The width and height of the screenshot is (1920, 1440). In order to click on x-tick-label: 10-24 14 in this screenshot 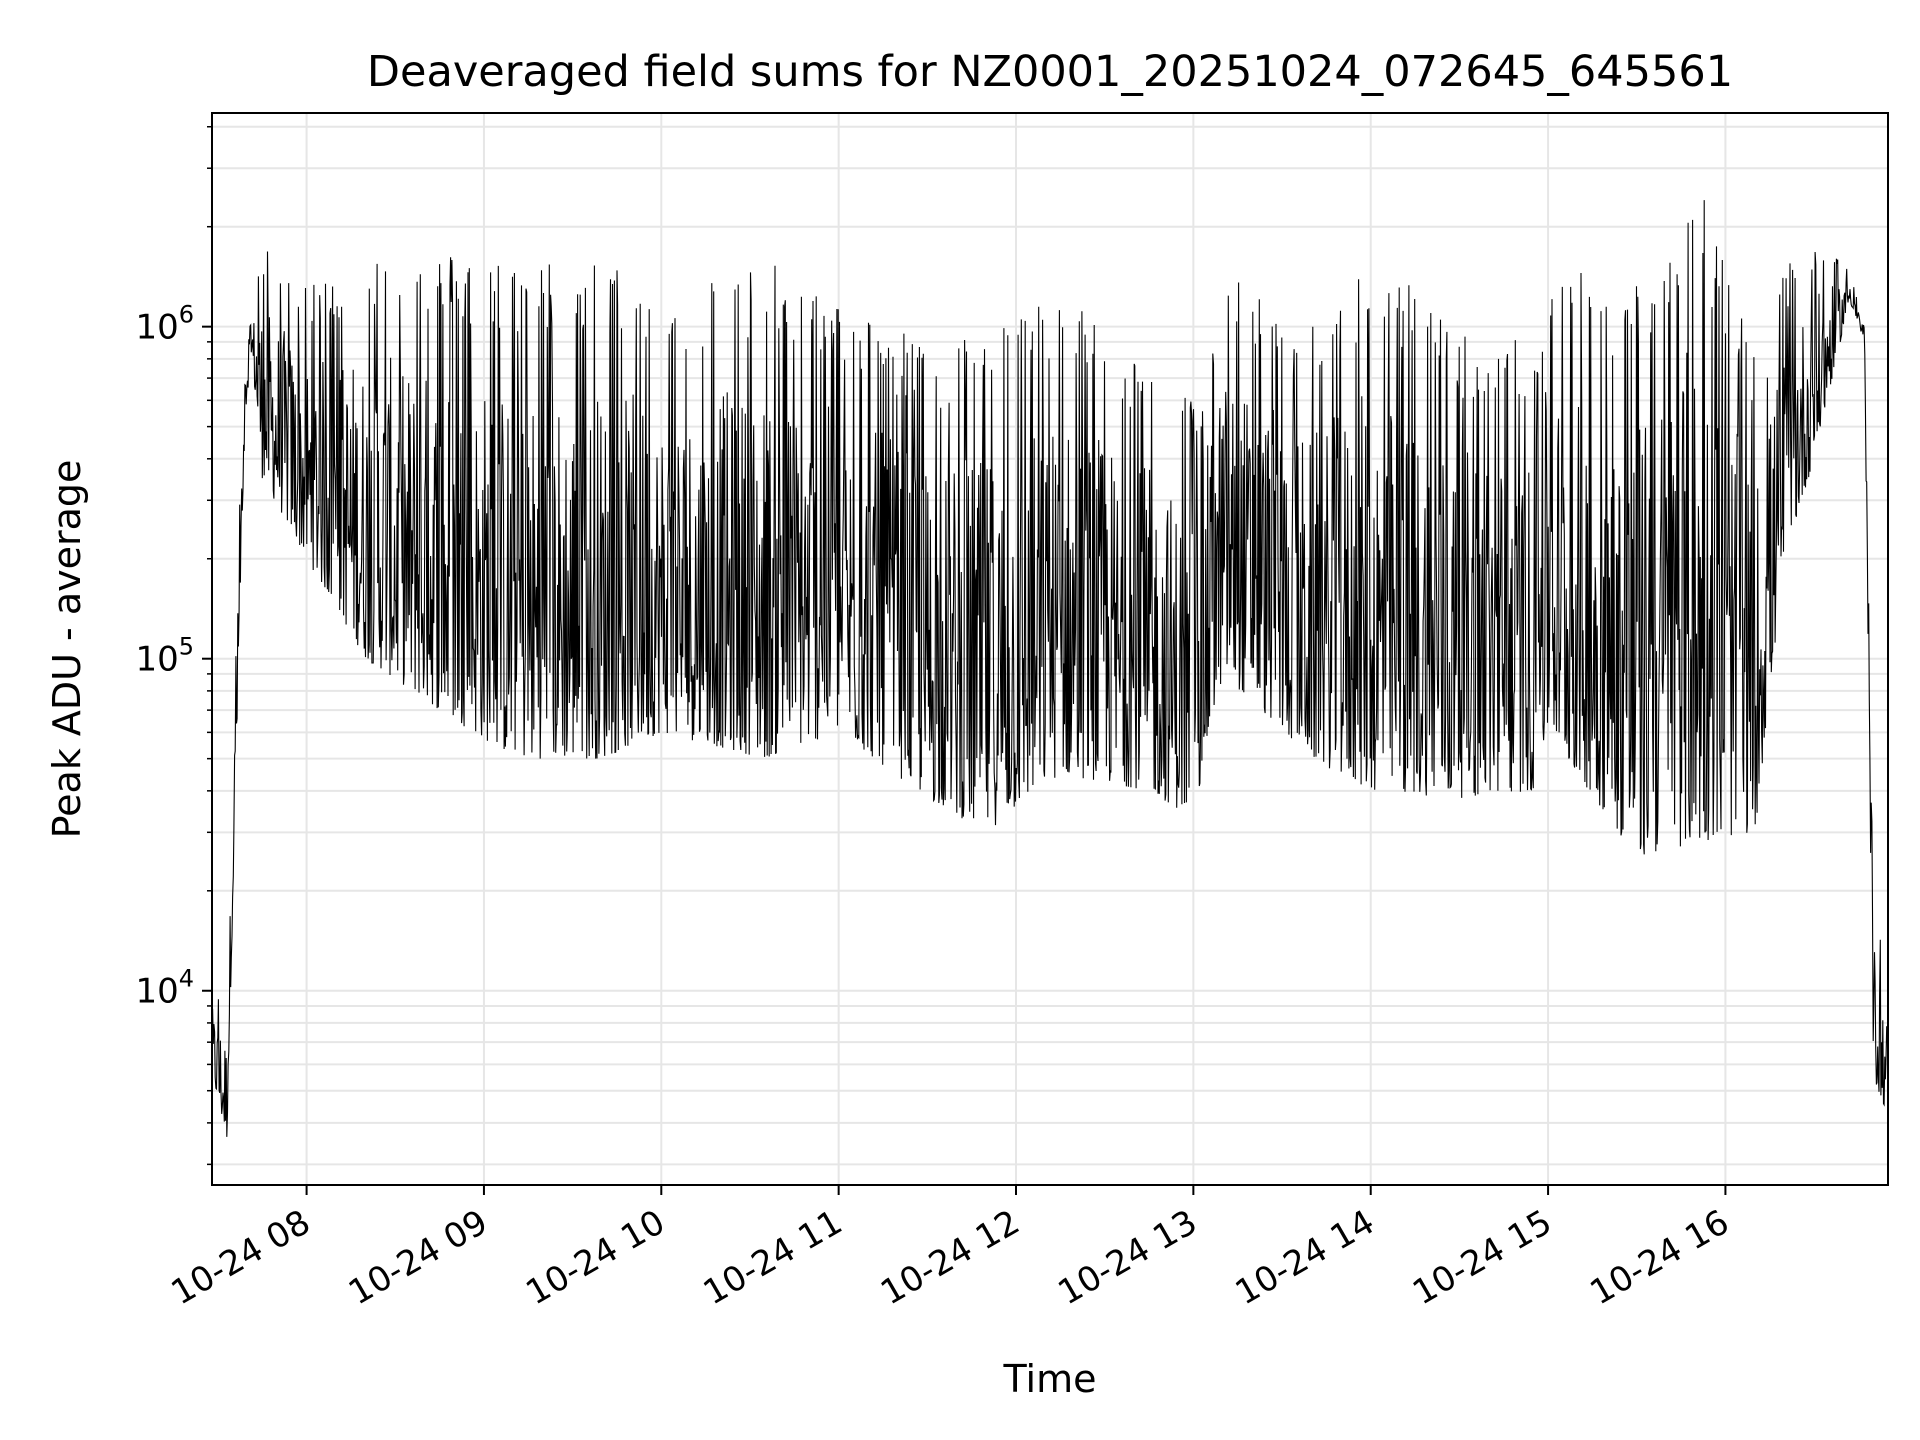, I will do `click(1305, 1257)`.